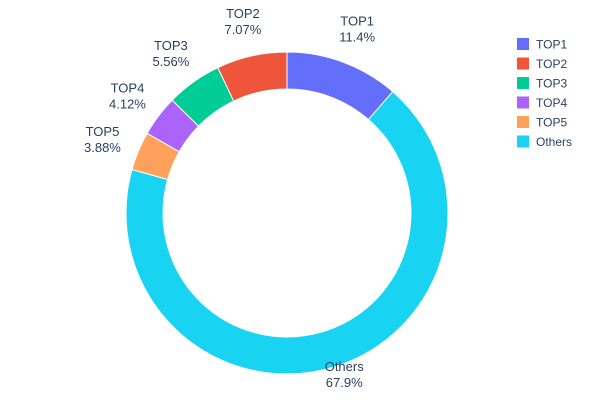  Describe the element at coordinates (523, 102) in the screenshot. I see `legend-swatch-top4` at that location.